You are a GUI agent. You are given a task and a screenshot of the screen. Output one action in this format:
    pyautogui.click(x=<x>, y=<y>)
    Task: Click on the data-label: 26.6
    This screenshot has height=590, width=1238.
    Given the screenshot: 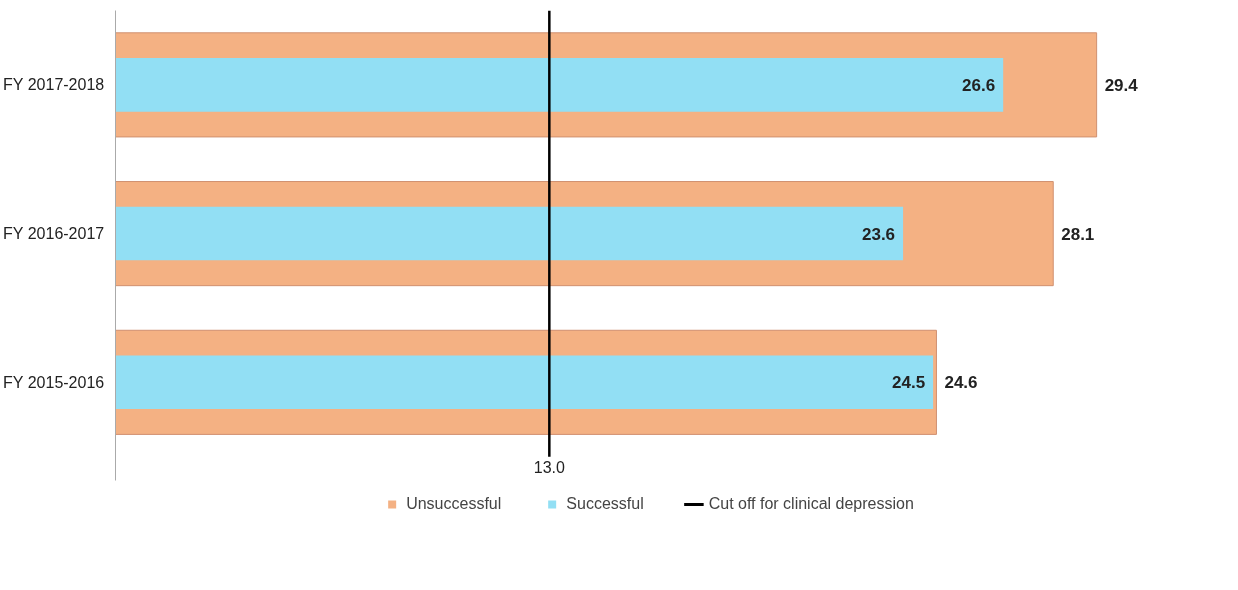 What is the action you would take?
    pyautogui.click(x=979, y=85)
    